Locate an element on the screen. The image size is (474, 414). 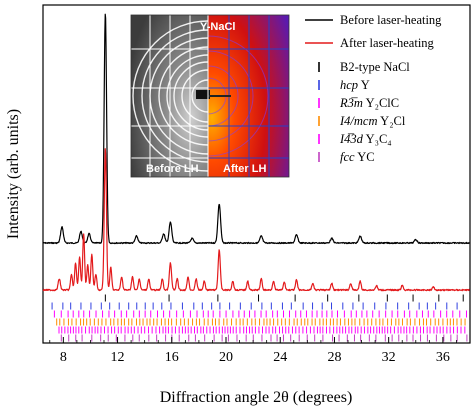
legend-label: After laser-heating is located at coordinates (387, 43).